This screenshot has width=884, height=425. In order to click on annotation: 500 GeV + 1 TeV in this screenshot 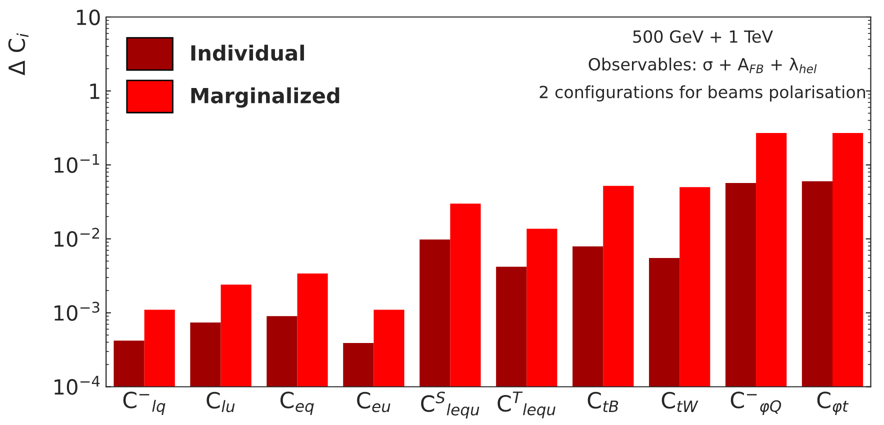, I will do `click(703, 36)`.